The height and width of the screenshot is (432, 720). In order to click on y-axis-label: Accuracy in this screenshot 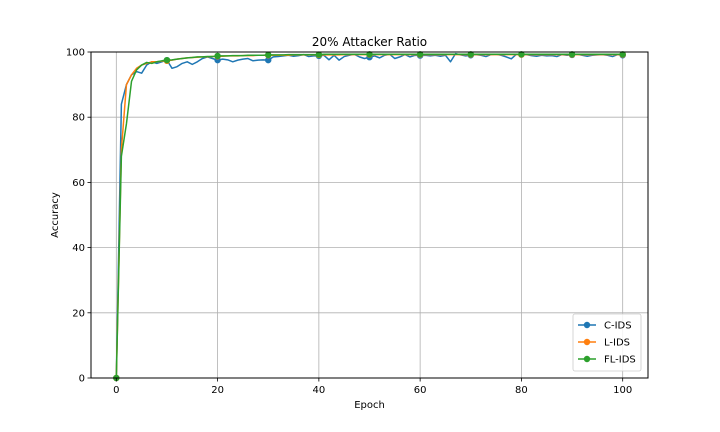, I will do `click(55, 215)`.